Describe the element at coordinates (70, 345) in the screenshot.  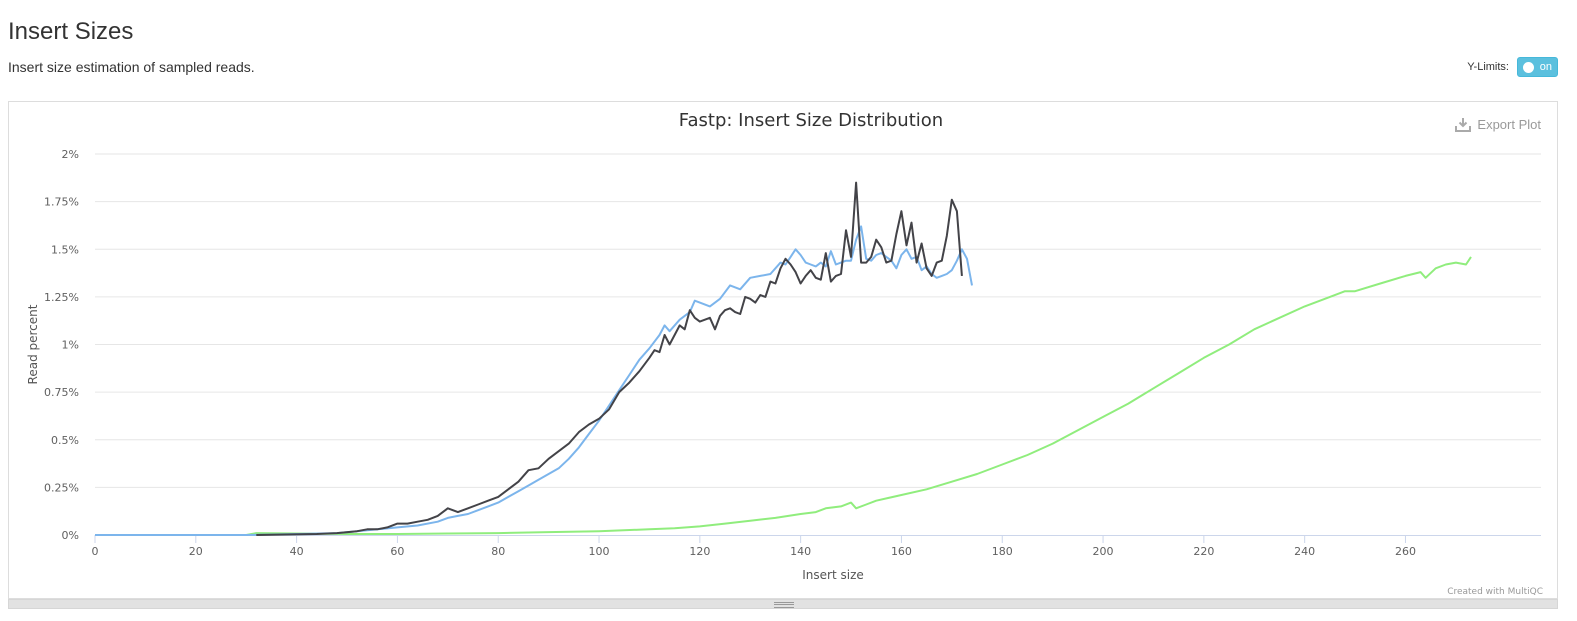
I see `y-tick-label: 1%` at that location.